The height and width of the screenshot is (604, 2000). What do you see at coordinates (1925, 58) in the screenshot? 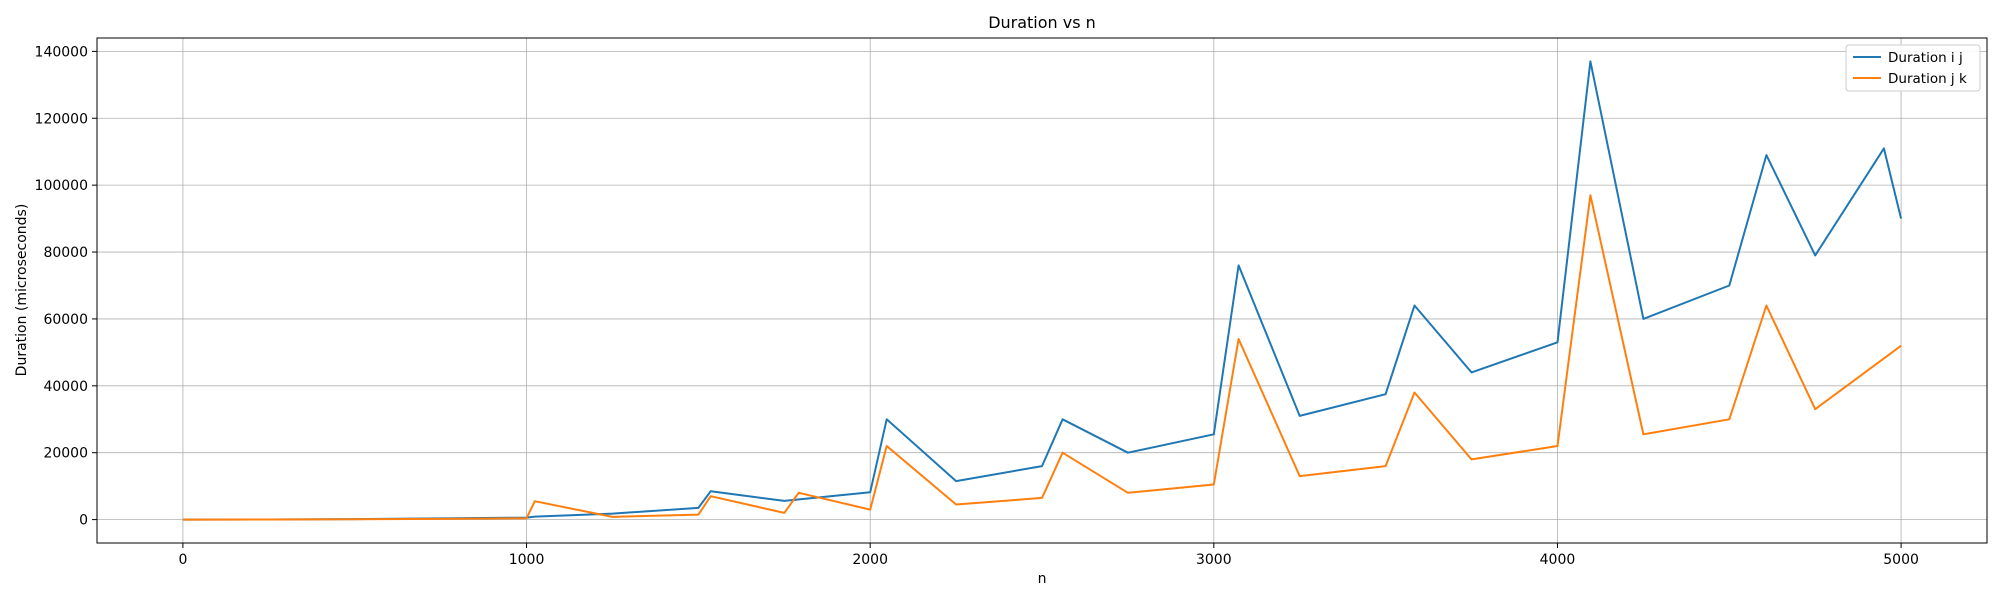
I see `legend-label-duration-i-j: Duration i j` at bounding box center [1925, 58].